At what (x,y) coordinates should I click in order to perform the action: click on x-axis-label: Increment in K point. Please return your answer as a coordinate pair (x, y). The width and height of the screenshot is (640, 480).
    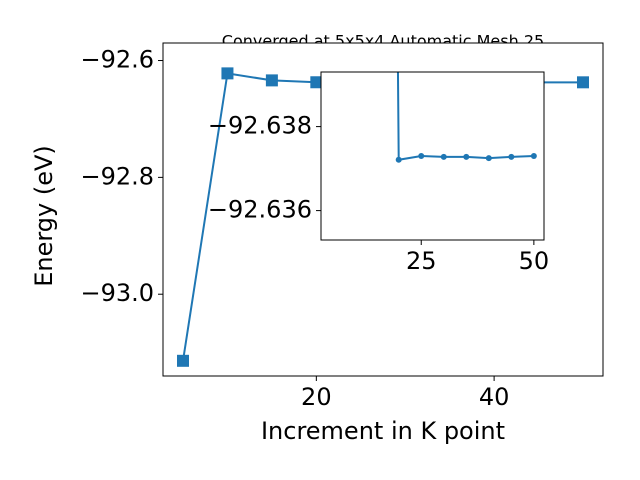
    Looking at the image, I should click on (383, 431).